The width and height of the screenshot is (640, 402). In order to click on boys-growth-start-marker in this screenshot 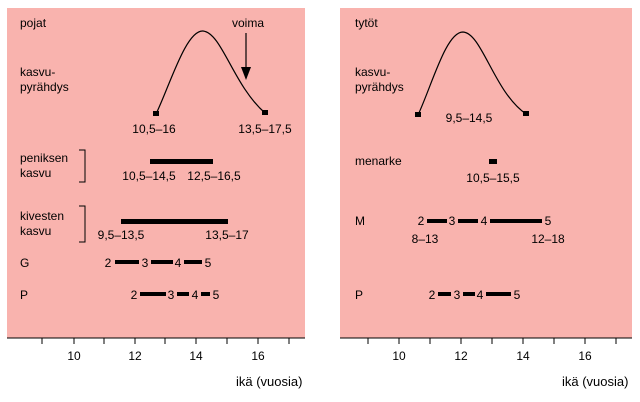, I will do `click(156, 113)`.